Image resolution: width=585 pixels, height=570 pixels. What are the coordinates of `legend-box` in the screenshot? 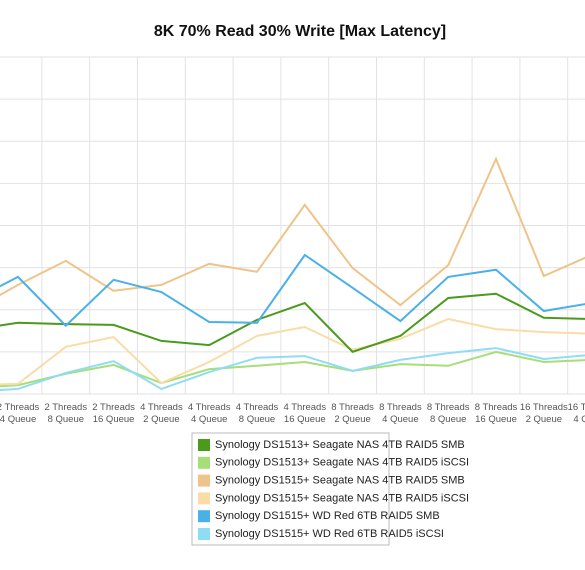 It's located at (290, 489).